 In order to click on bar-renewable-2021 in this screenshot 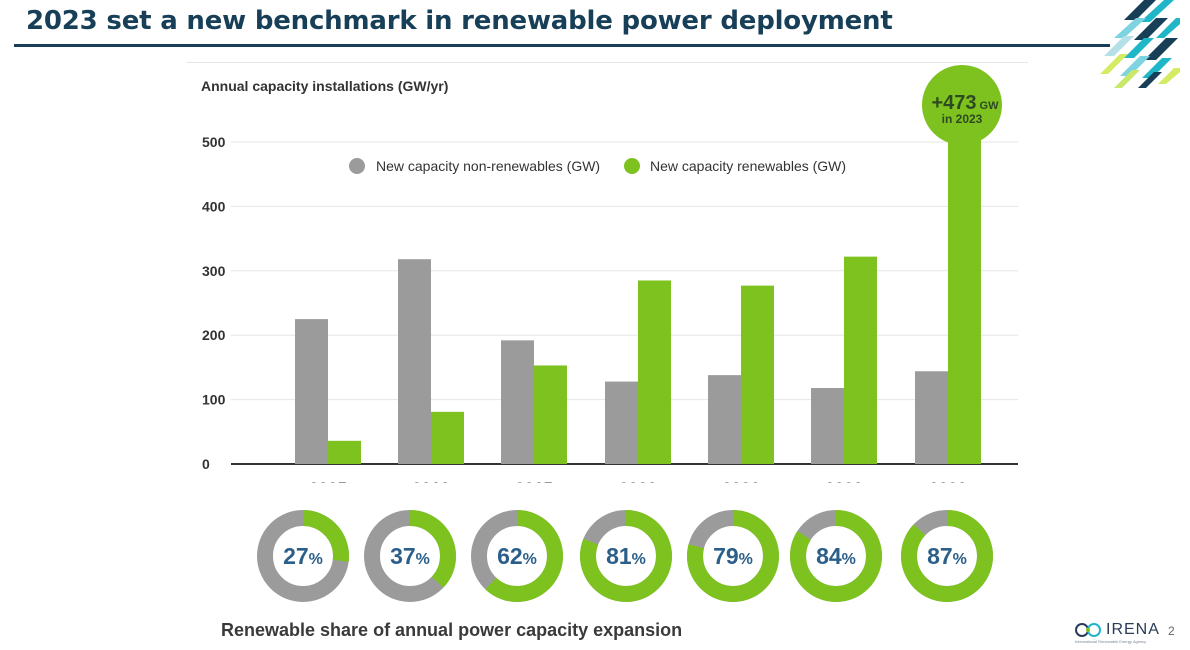, I will do `click(757, 374)`.